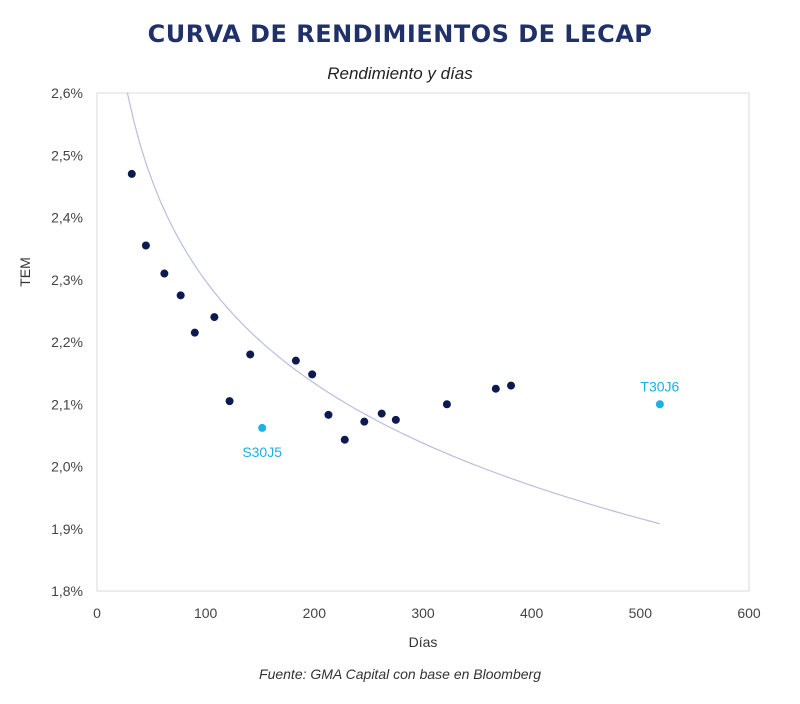  I want to click on chart-title: CURVA DE RENDIMIENTOS DE LECAP, so click(400, 34).